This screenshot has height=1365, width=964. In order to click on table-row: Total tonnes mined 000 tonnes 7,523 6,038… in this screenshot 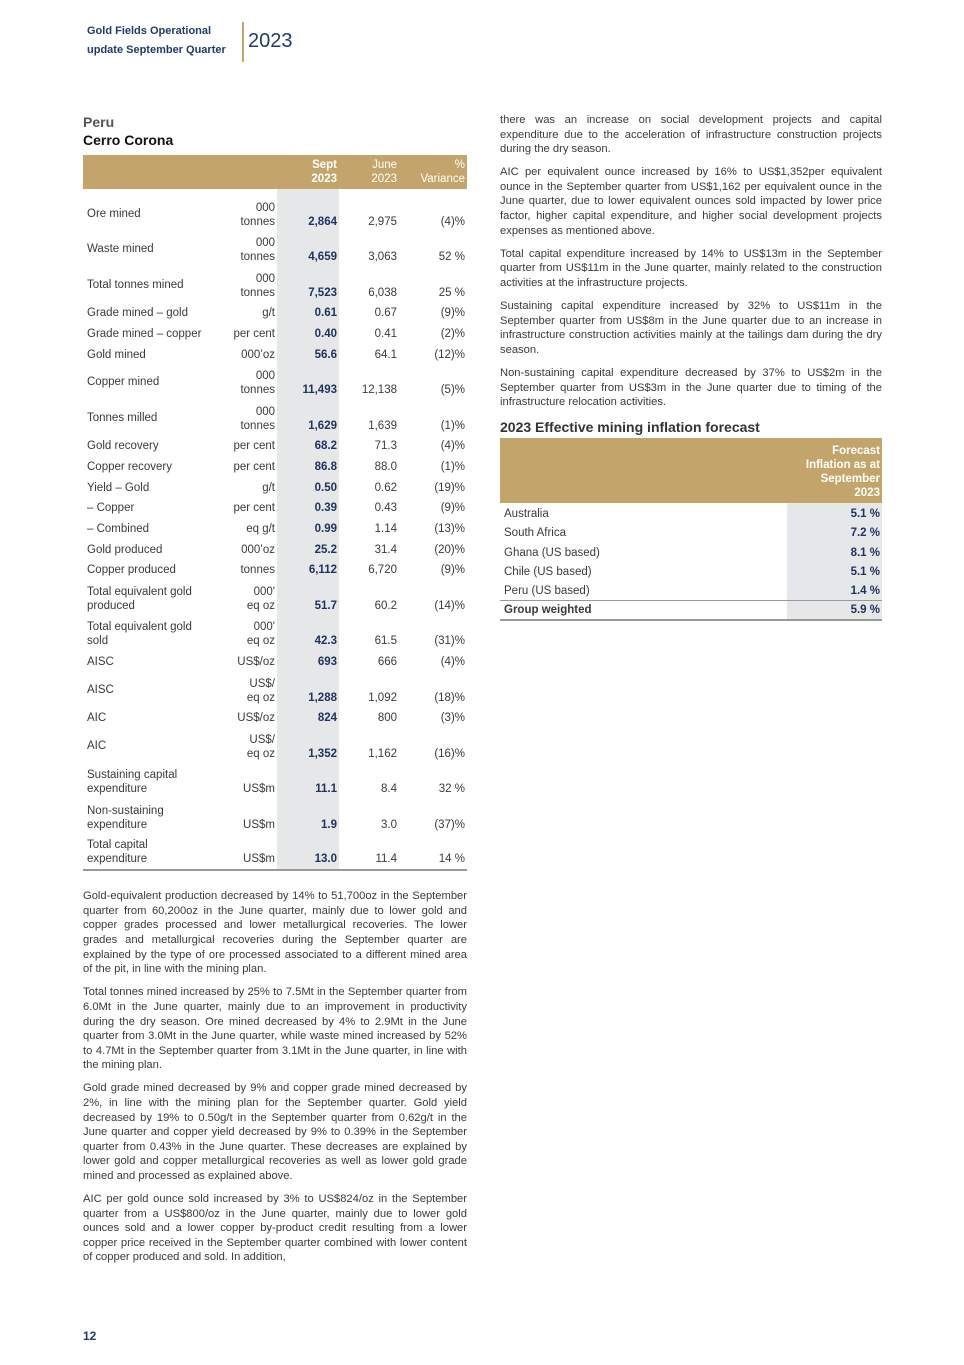, I will do `click(275, 285)`.